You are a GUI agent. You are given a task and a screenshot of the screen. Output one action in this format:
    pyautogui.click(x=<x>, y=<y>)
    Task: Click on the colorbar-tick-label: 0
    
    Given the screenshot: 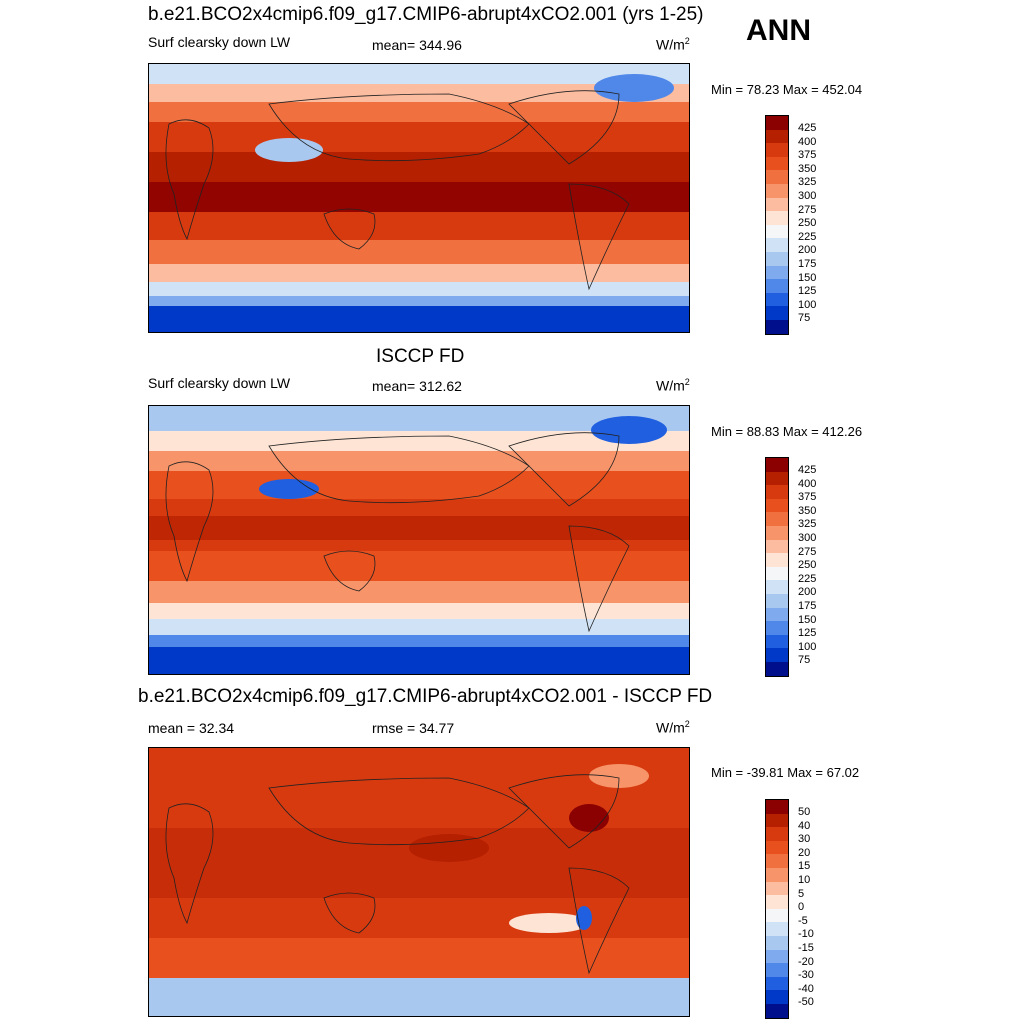 What is the action you would take?
    pyautogui.click(x=801, y=907)
    